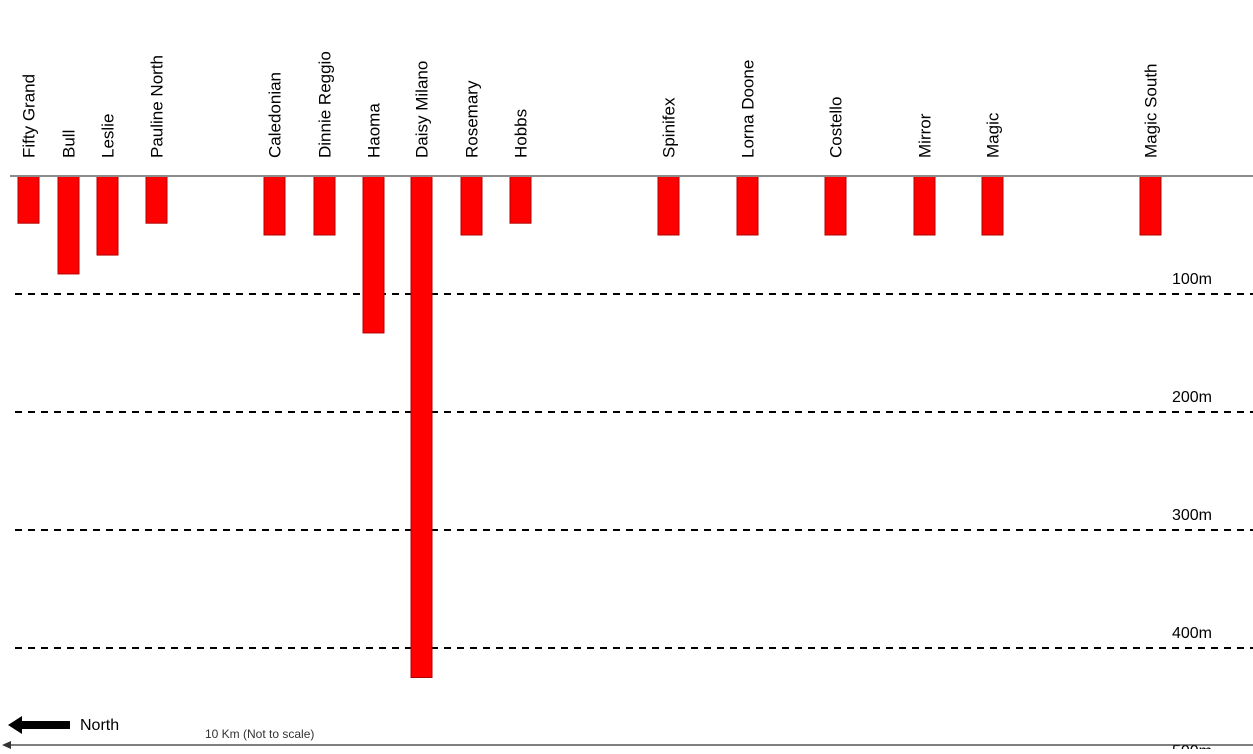 Image resolution: width=1253 pixels, height=754 pixels. I want to click on category-label: Haoma, so click(374, 130).